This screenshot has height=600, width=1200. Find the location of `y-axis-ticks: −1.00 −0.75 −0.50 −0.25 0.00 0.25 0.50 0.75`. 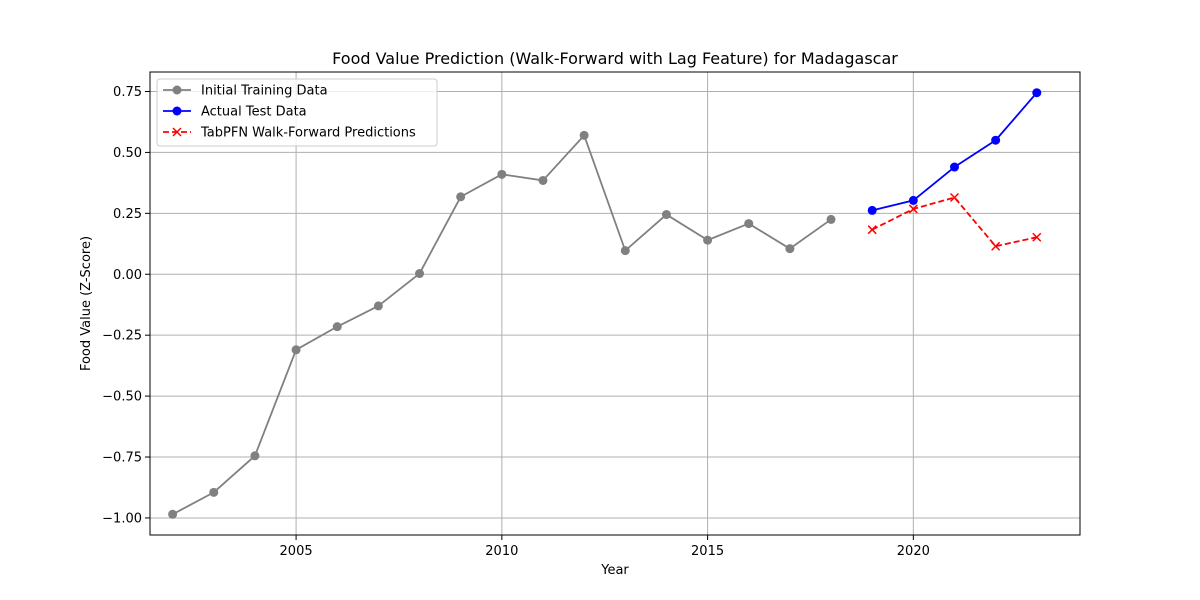

y-axis-ticks: −1.00 −0.75 −0.50 −0.25 0.00 0.25 0.50 0.75 is located at coordinates (126, 305).